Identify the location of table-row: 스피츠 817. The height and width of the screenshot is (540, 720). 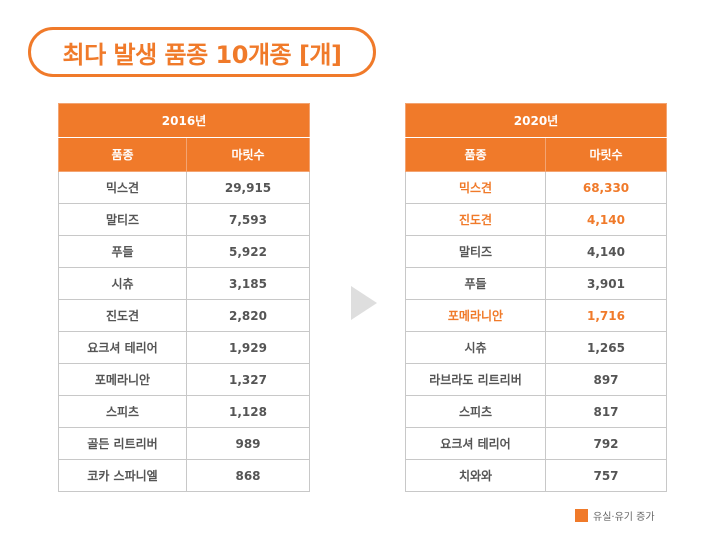
(536, 411).